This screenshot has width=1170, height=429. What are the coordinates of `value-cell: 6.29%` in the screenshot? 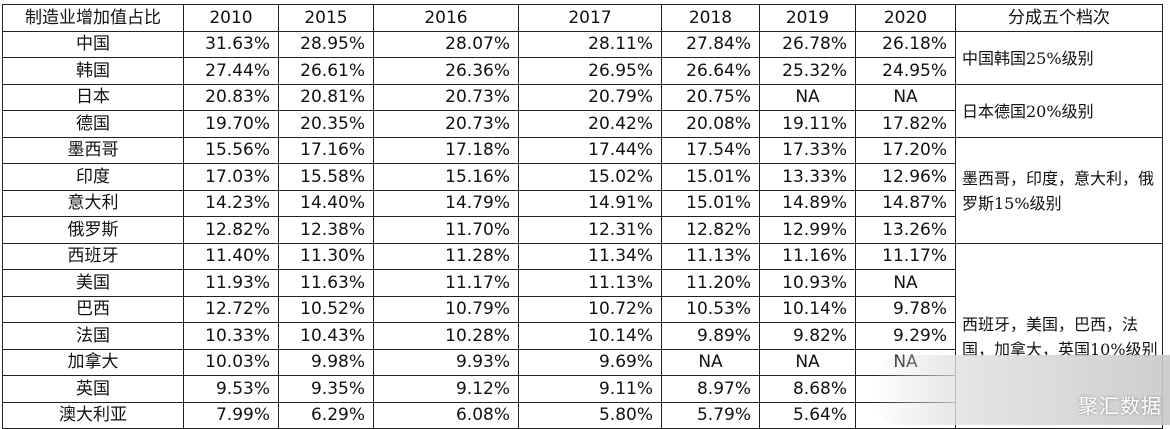 It's located at (326, 415).